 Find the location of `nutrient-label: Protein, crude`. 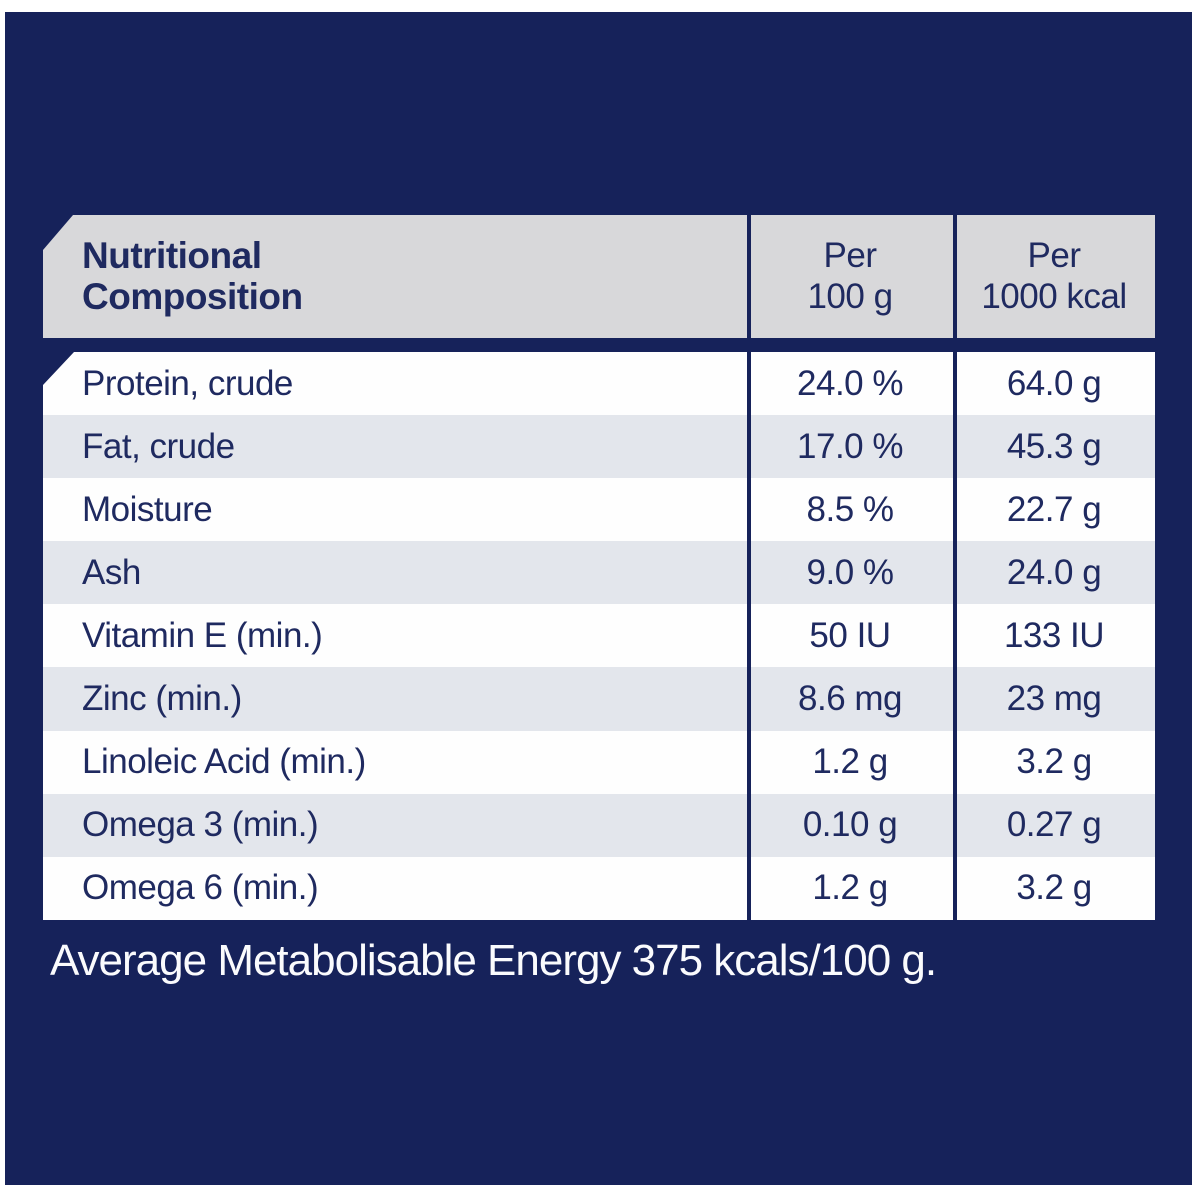

nutrient-label: Protein, crude is located at coordinates (187, 383).